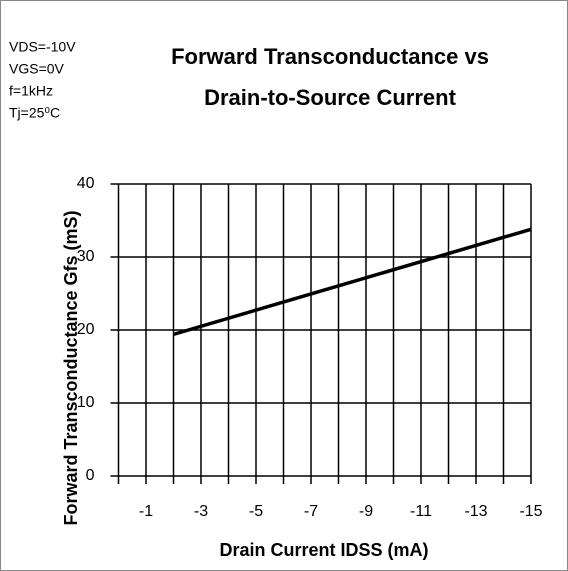 Image resolution: width=568 pixels, height=571 pixels. Describe the element at coordinates (71, 367) in the screenshot. I see `y-axis-label: Forward Transconductance Gfs (mS)` at that location.